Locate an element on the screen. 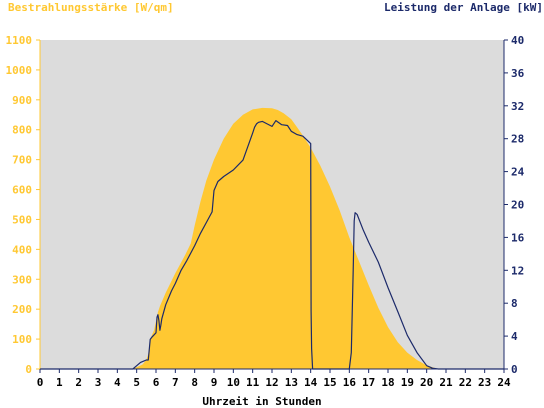  x-tick-label: 11 is located at coordinates (253, 382).